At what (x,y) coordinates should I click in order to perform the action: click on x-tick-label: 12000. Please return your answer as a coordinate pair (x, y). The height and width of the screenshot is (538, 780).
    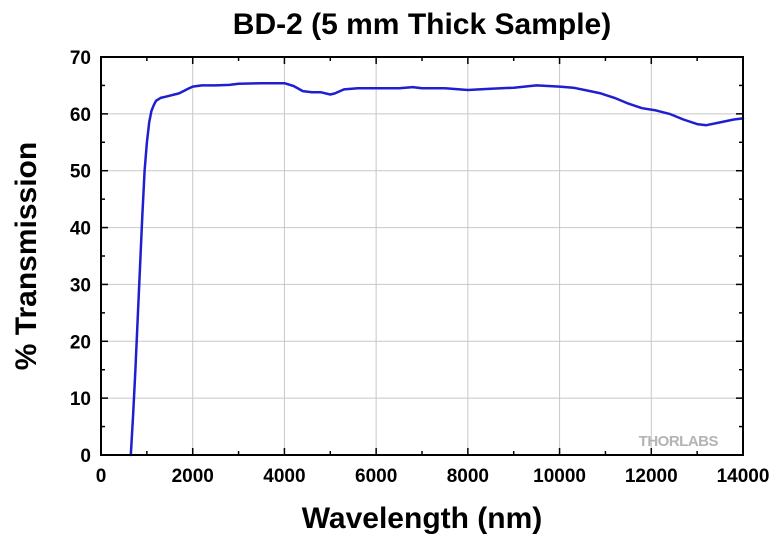
    Looking at the image, I should click on (651, 476).